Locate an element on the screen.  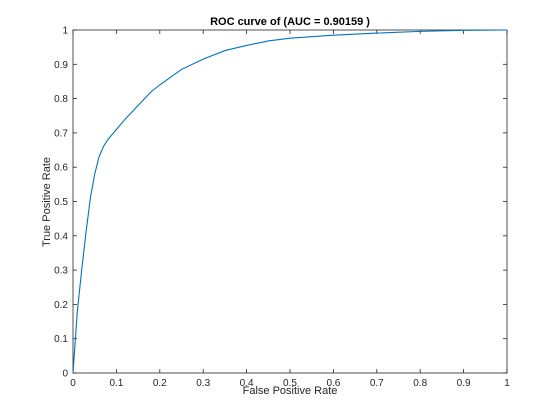
x-tick-8: 0.8 is located at coordinates (420, 209).